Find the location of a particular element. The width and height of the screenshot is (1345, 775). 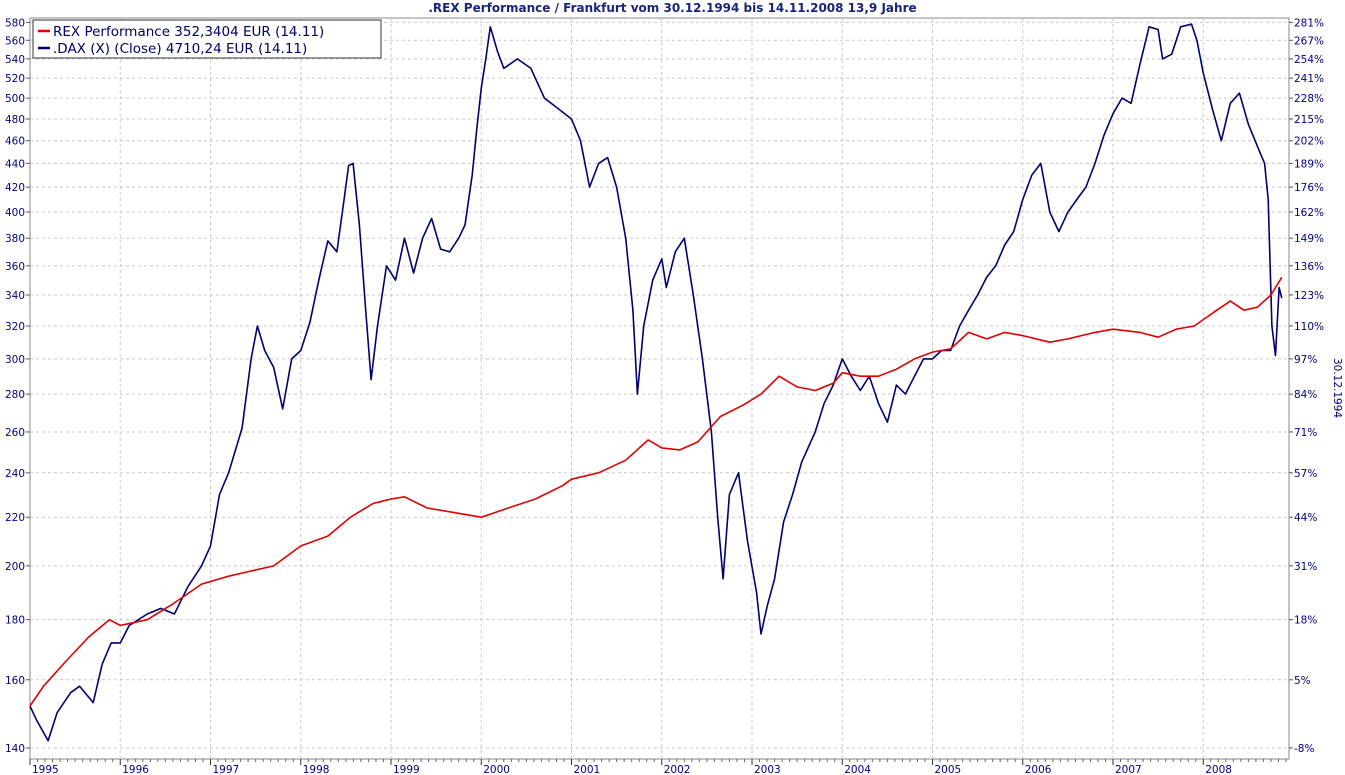

x-tick-label: 1997 is located at coordinates (226, 769).